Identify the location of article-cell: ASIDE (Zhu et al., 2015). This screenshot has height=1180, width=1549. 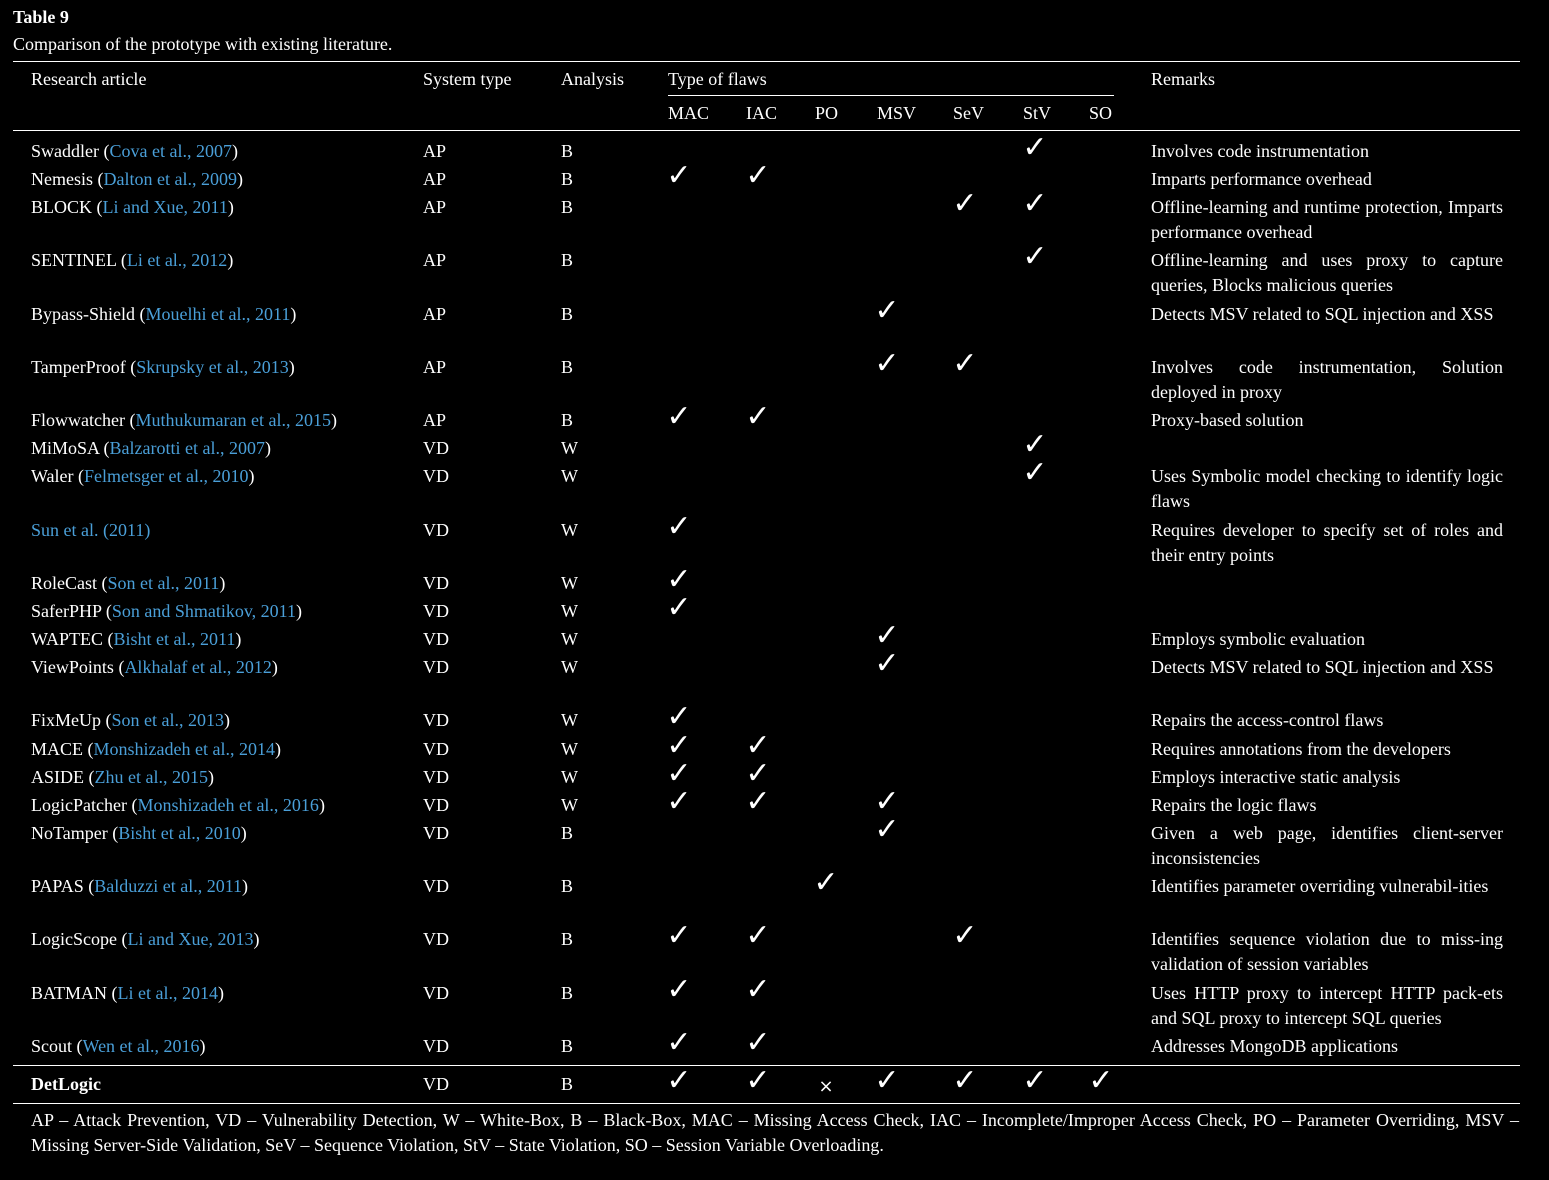
(122, 777).